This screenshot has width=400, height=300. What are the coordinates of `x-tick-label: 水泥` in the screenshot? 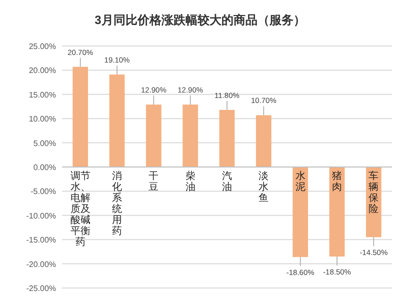 It's located at (300, 182).